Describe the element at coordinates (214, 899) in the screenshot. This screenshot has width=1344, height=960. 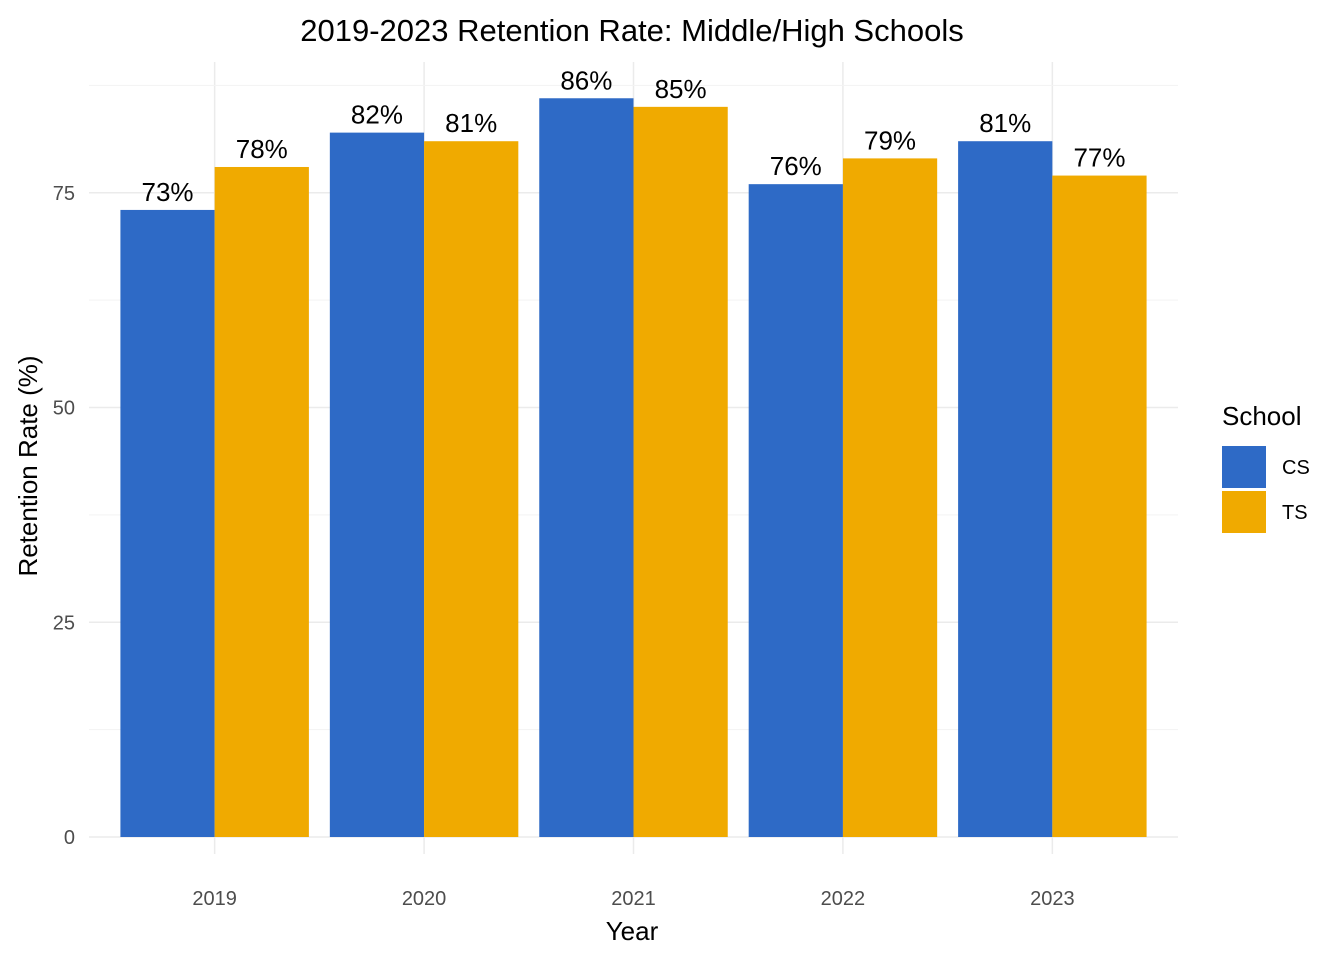
I see `x-tick-label: 2019` at that location.